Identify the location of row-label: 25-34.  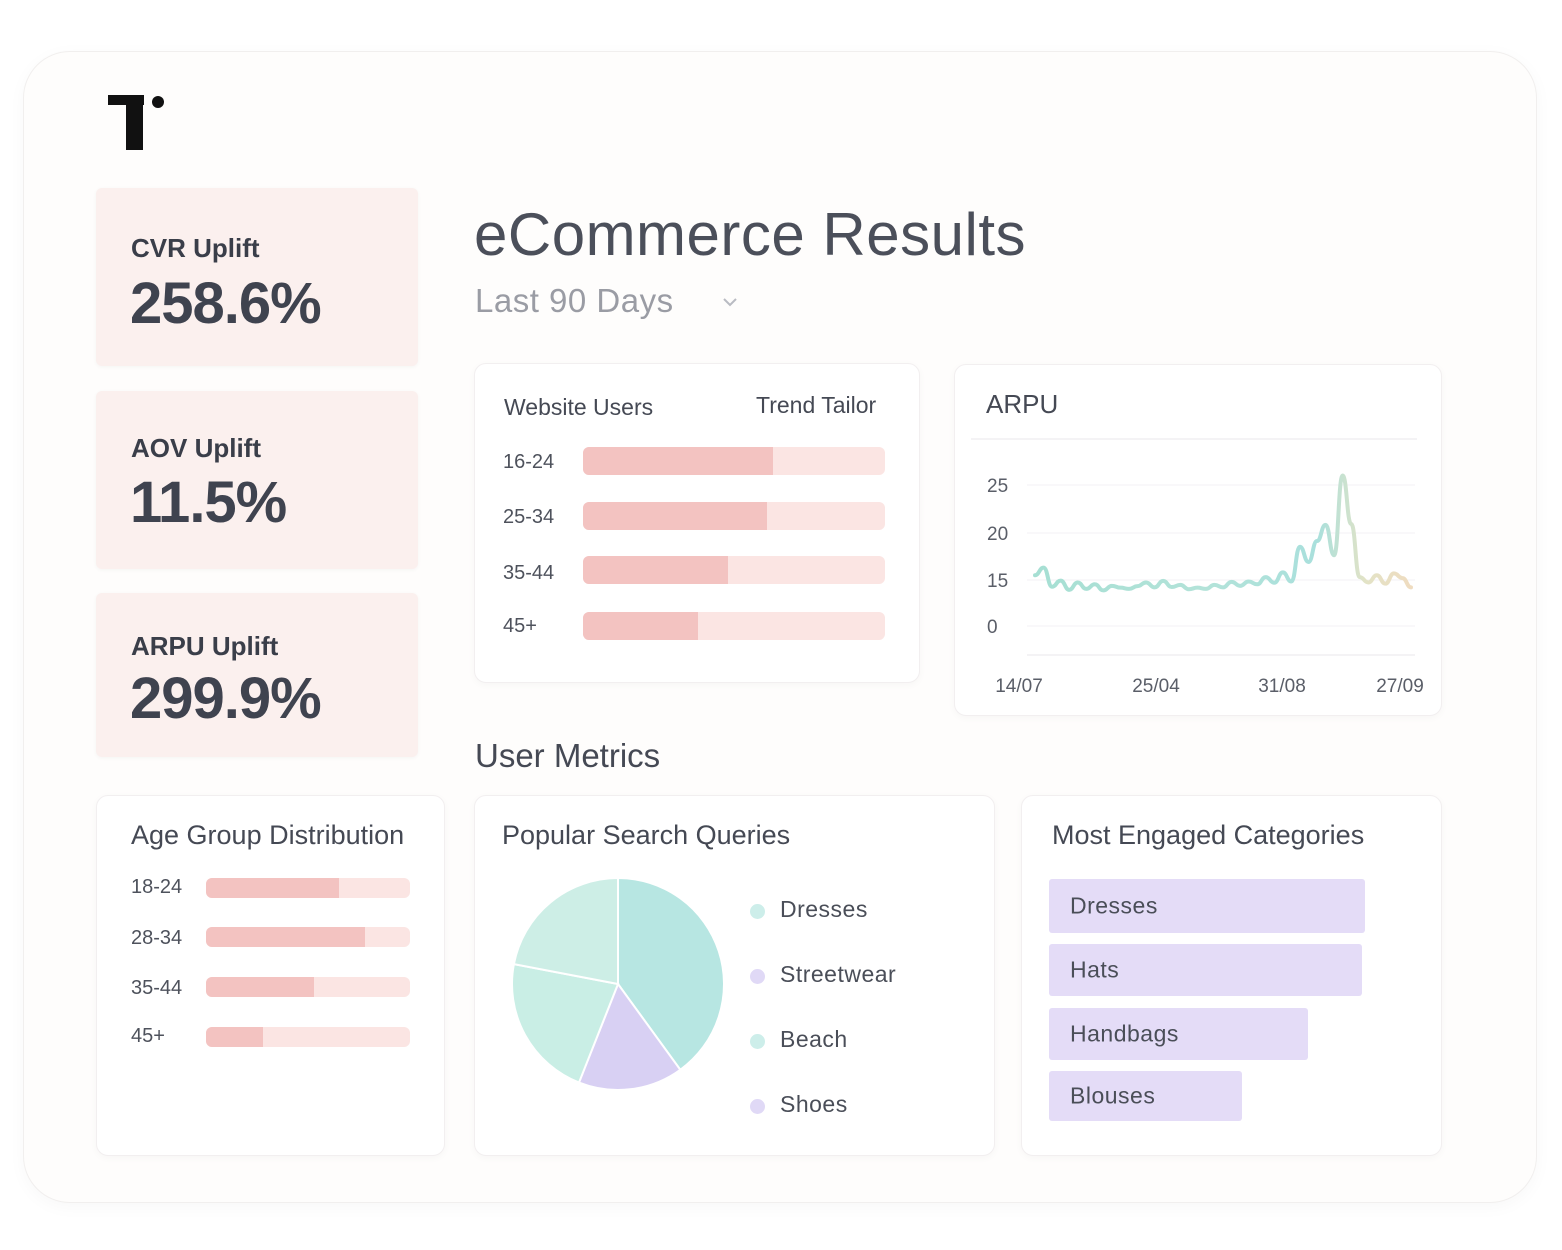
(529, 517).